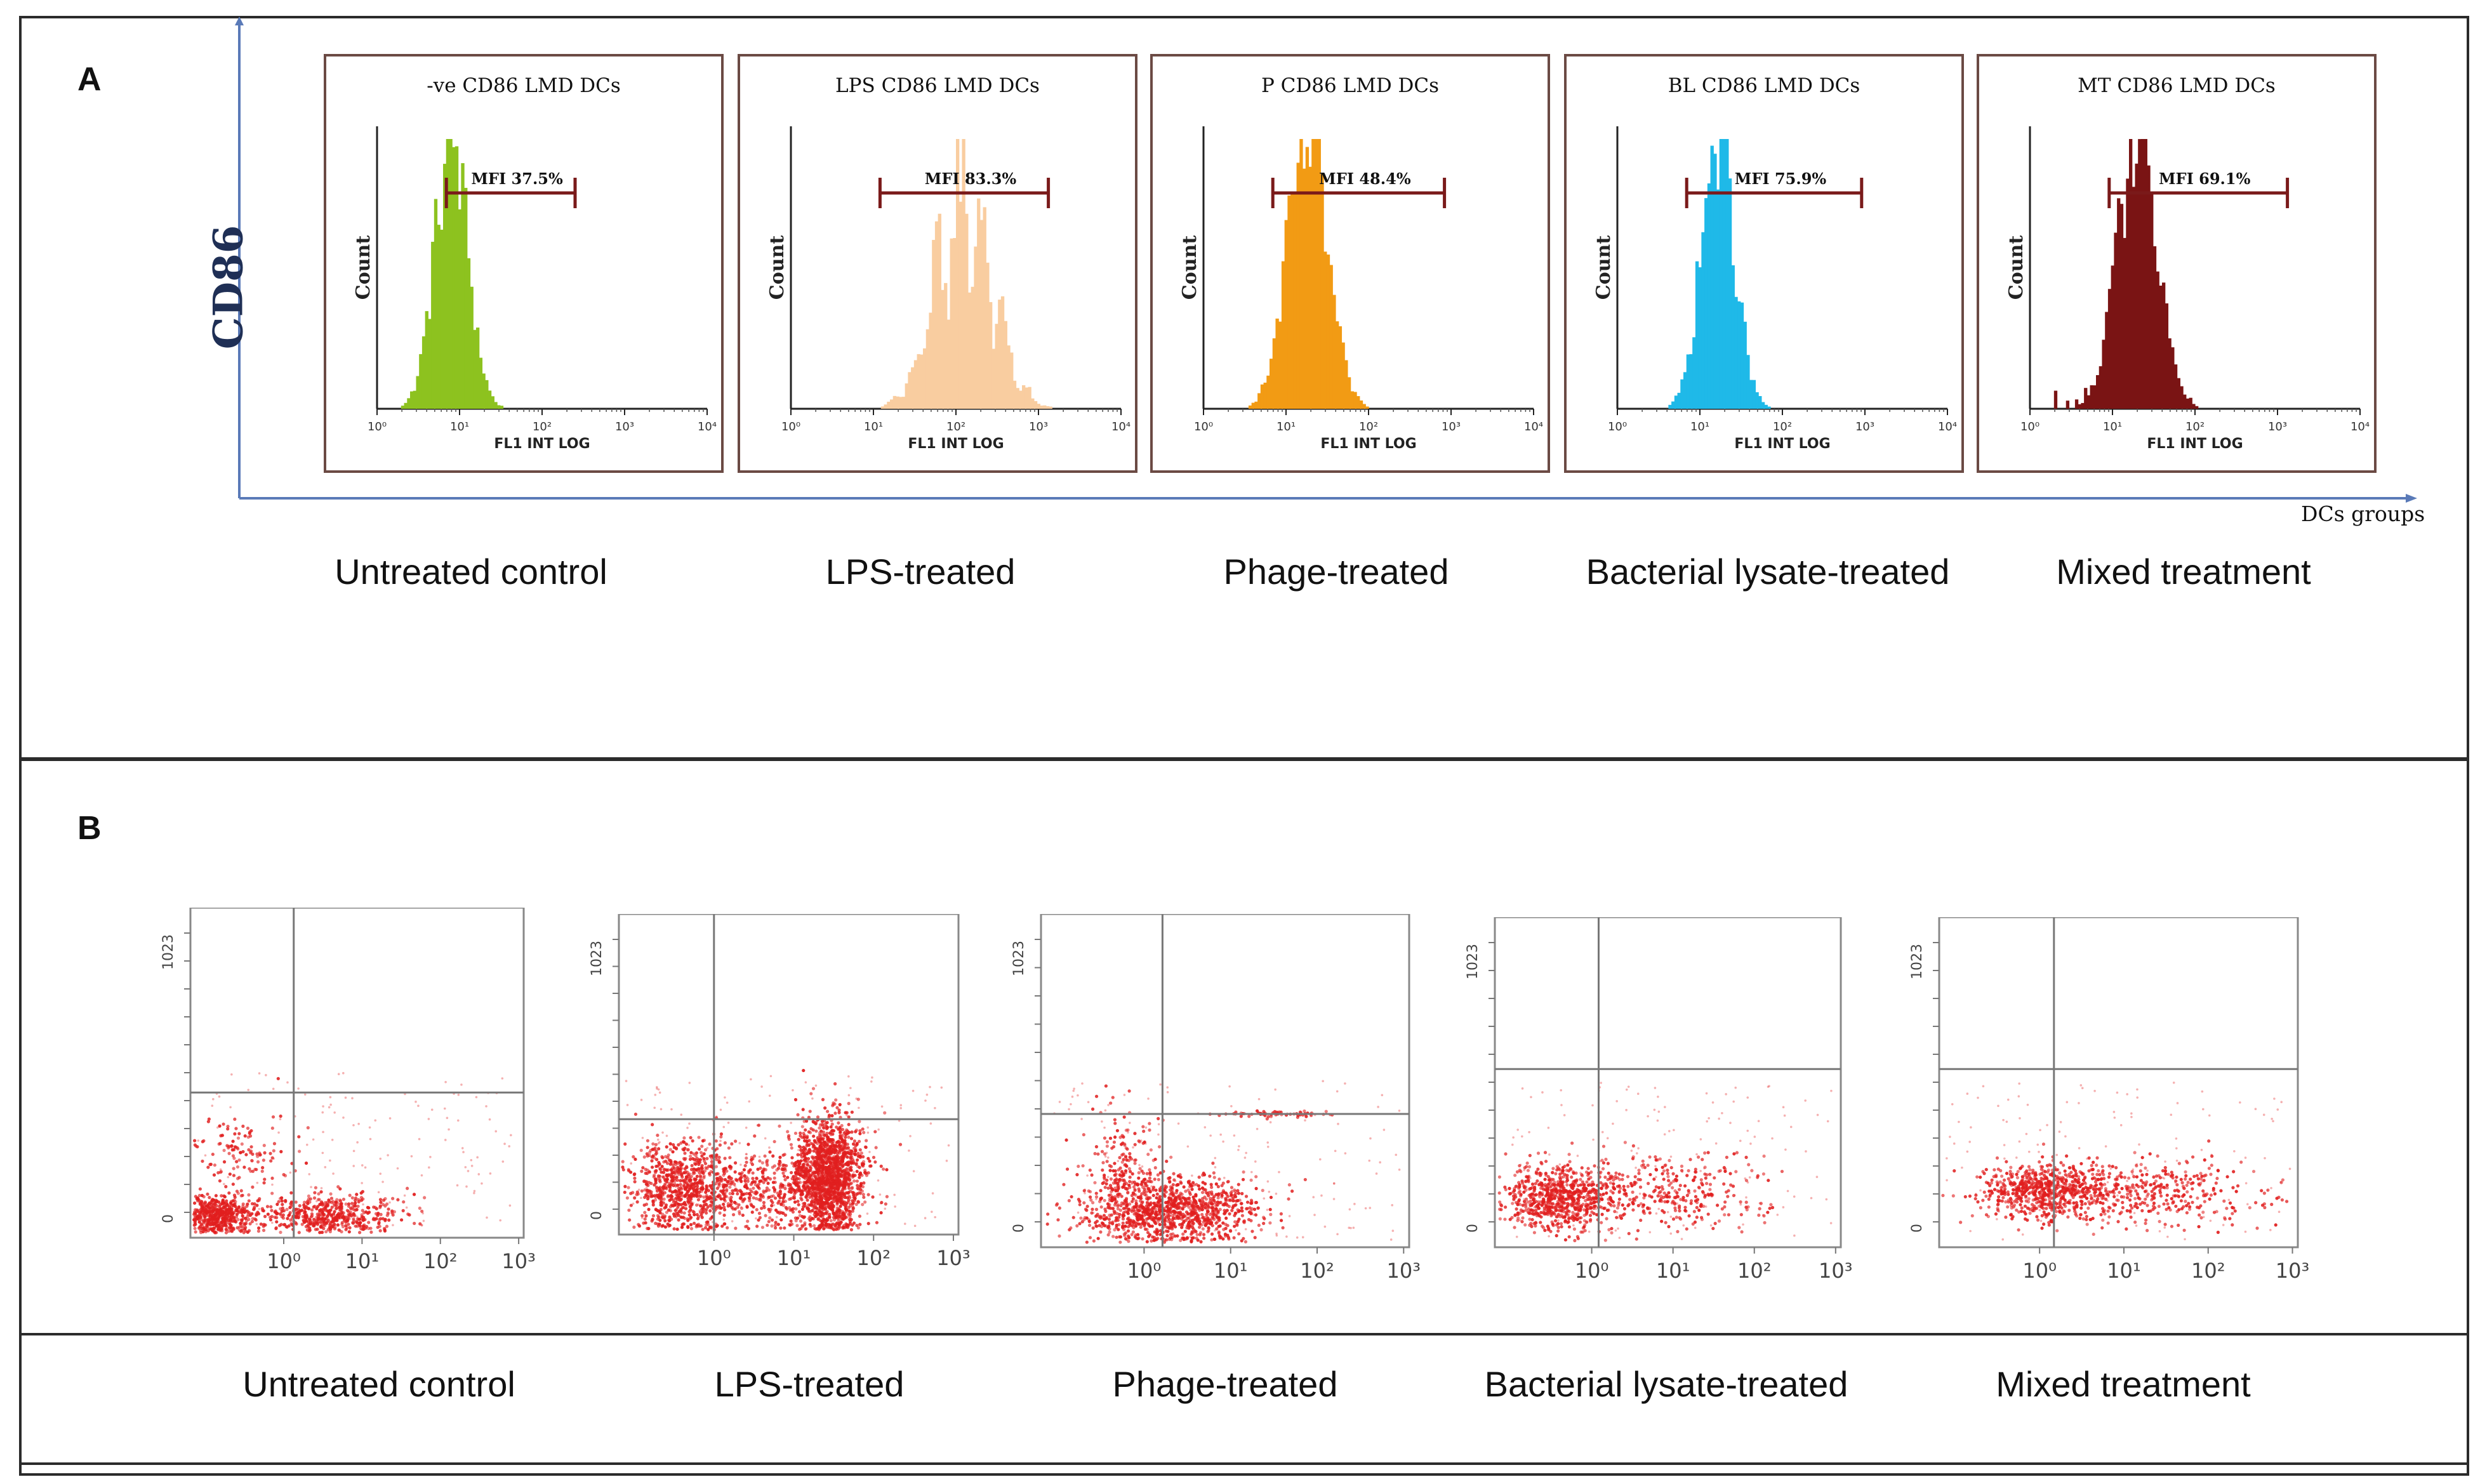 The width and height of the screenshot is (2480, 1484). What do you see at coordinates (786, 1149) in the screenshot?
I see `dot-cloud` at bounding box center [786, 1149].